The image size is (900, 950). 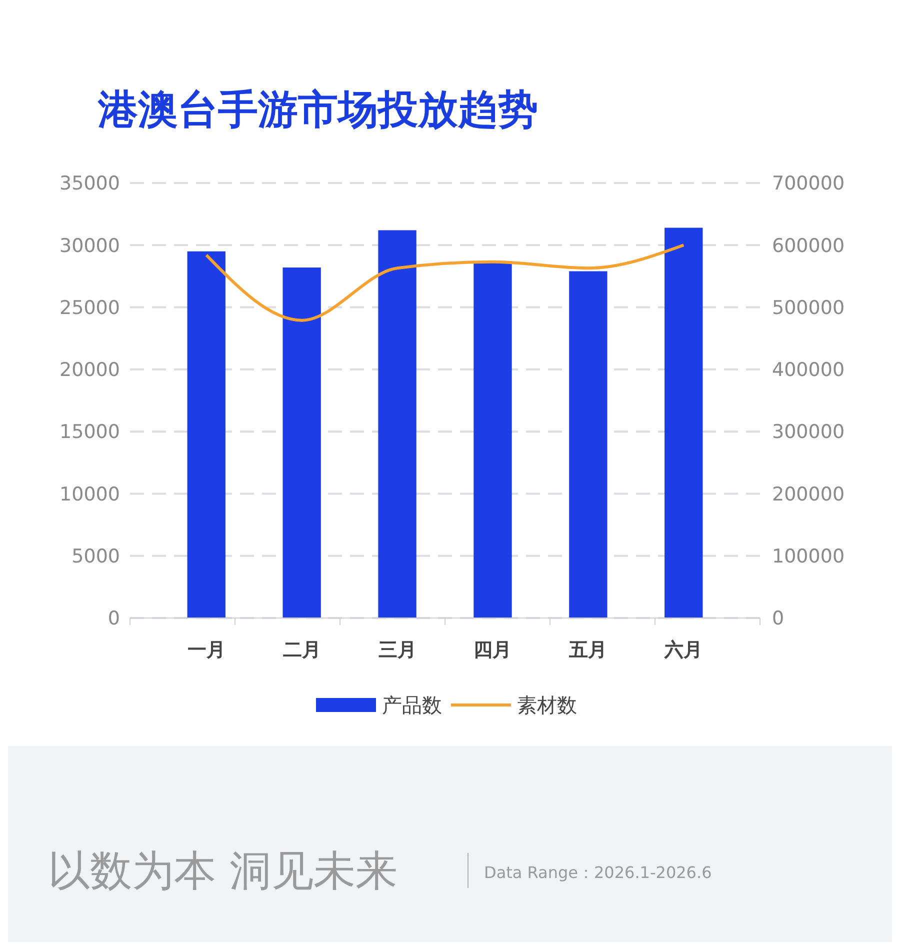 What do you see at coordinates (808, 370) in the screenshot?
I see `y2-tick-label: 400000` at bounding box center [808, 370].